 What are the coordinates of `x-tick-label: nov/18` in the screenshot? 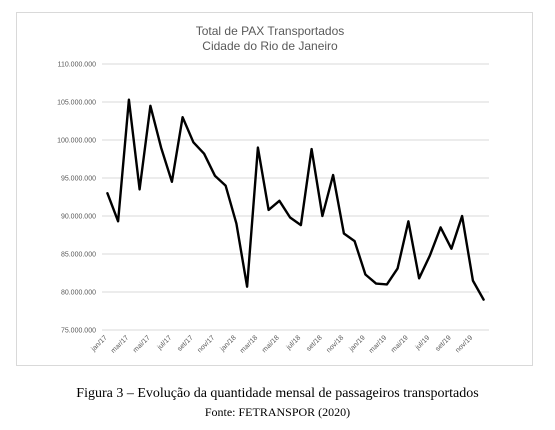 It's located at (335, 344).